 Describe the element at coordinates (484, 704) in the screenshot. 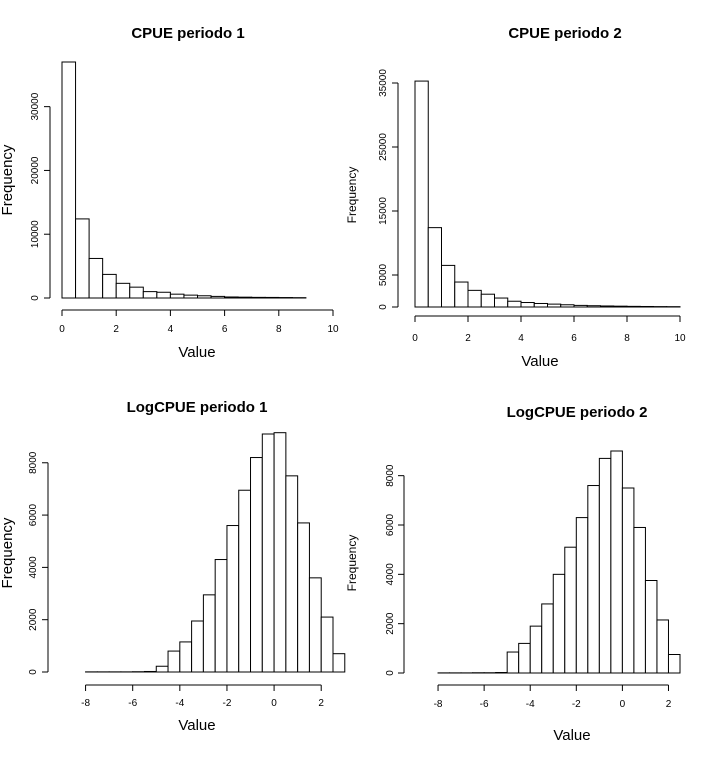

I see `x-tick-label: -6` at that location.